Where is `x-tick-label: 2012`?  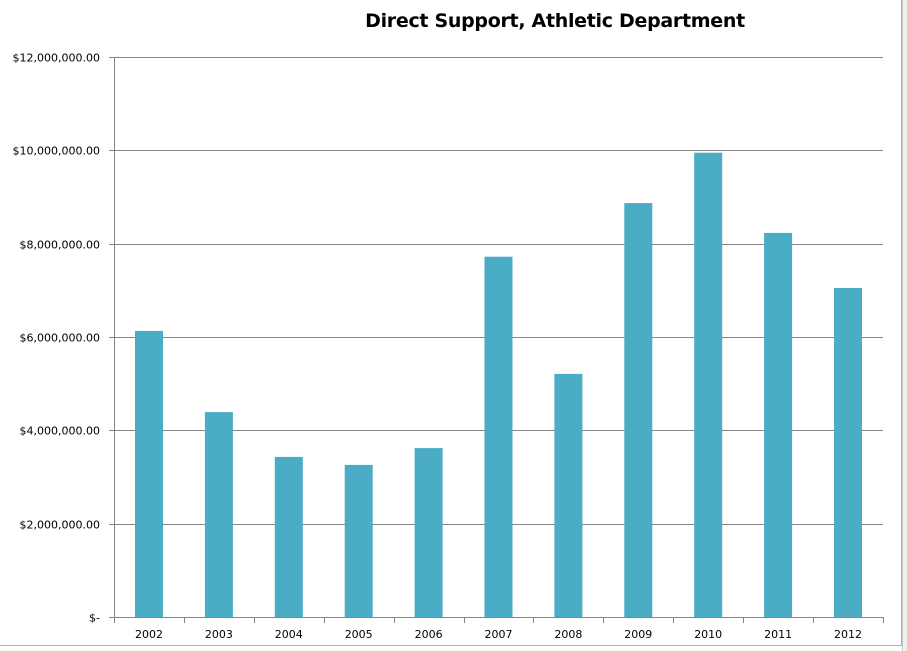
x-tick-label: 2012 is located at coordinates (848, 634).